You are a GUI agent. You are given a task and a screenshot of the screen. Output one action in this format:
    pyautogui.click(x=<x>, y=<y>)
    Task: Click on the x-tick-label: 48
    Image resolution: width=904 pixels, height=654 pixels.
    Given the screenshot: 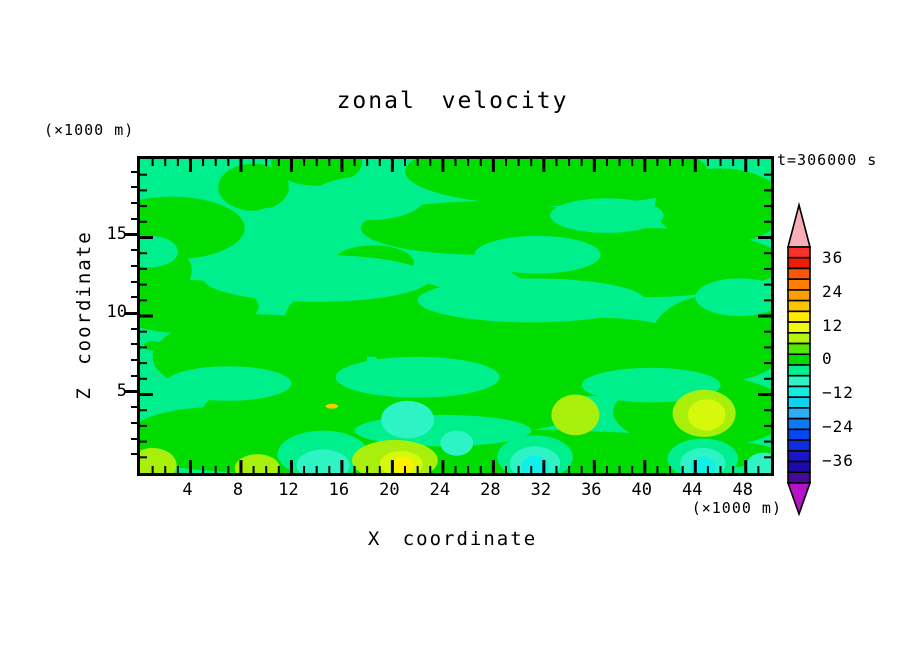 What is the action you would take?
    pyautogui.click(x=742, y=490)
    